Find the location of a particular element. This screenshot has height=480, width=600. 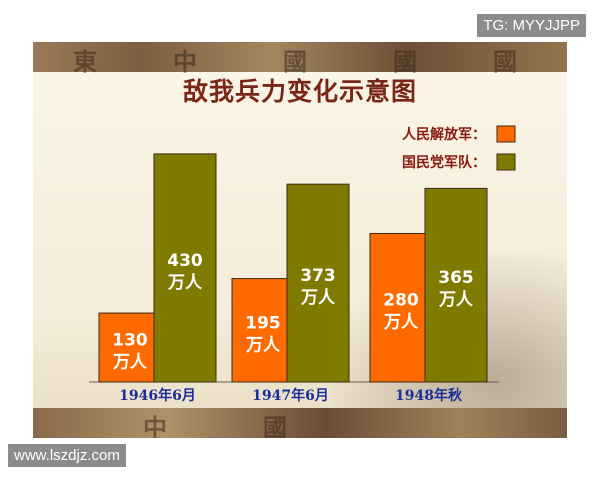

legend-label-series-1: 人民解放军： is located at coordinates (444, 134).